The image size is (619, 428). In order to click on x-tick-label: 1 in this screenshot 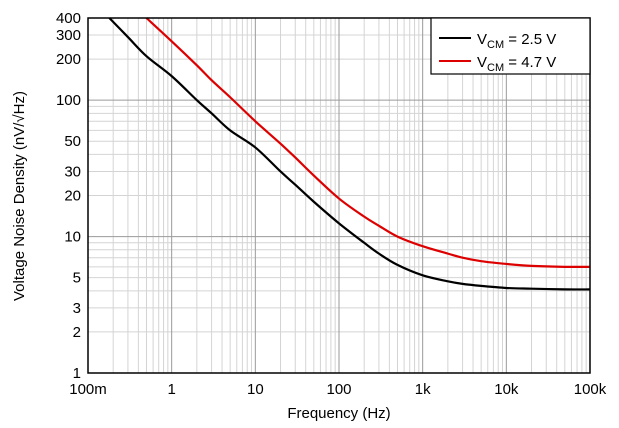, I will do `click(171, 389)`.